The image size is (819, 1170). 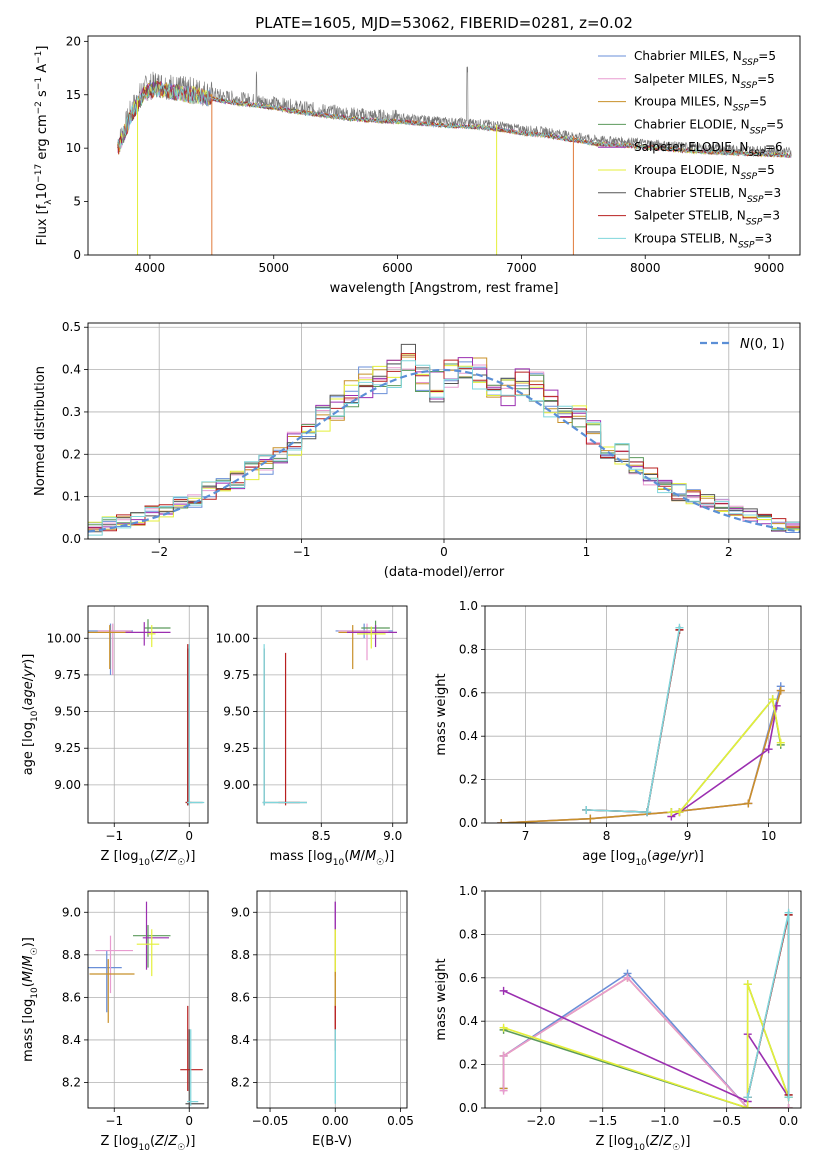 I want to click on x-tick-label: −1.5, so click(x=602, y=1121).